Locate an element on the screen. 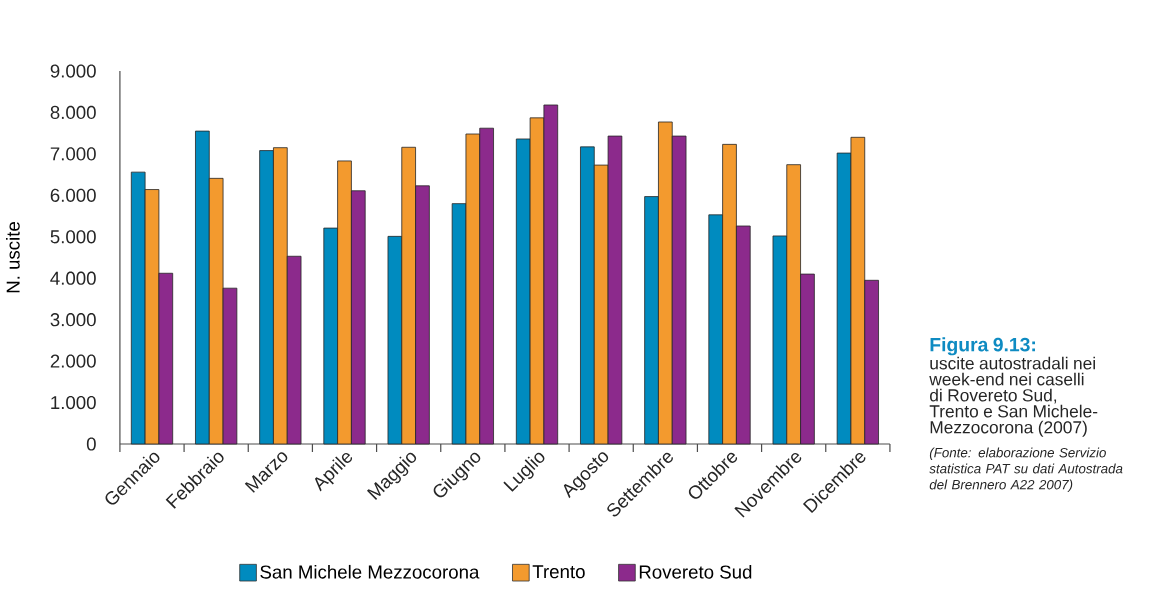 This screenshot has height=607, width=1170. y-tick-label: 4.000 is located at coordinates (73, 278).